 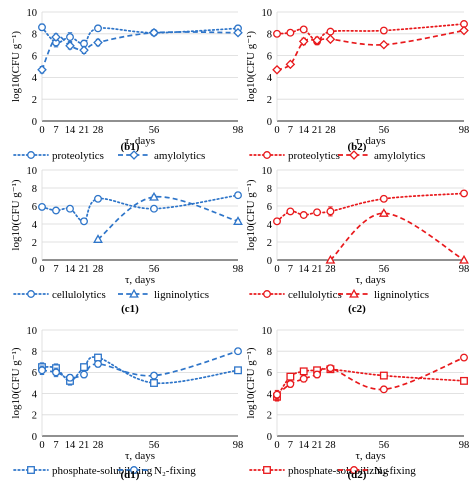 What do you see at coordinates (395, 471) in the screenshot?
I see `legend-label: N₂-fixing` at bounding box center [395, 471].